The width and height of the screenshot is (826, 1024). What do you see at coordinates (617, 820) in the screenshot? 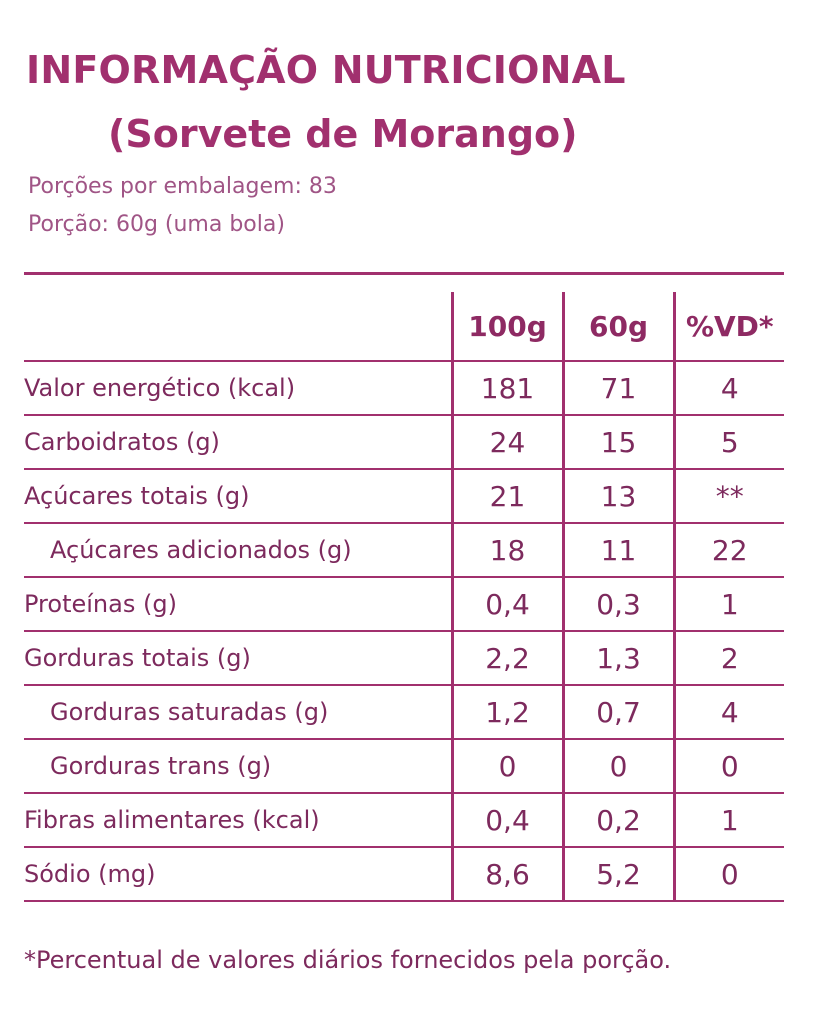
I see `value-60g: 0,2` at bounding box center [617, 820].